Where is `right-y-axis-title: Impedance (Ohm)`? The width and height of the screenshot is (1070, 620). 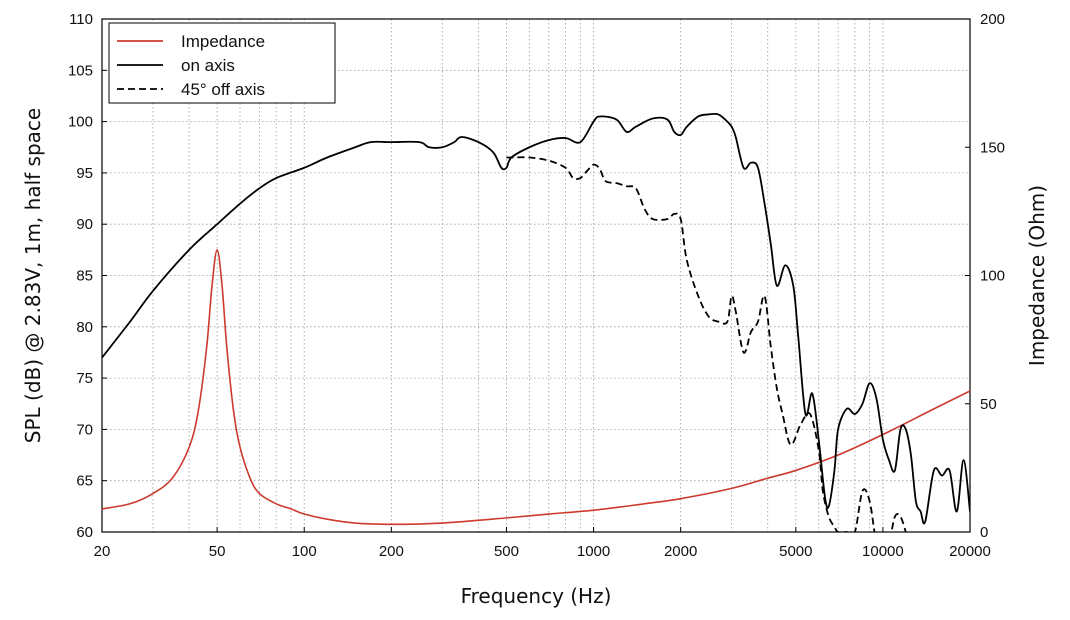 right-y-axis-title: Impedance (Ohm) is located at coordinates (1037, 275).